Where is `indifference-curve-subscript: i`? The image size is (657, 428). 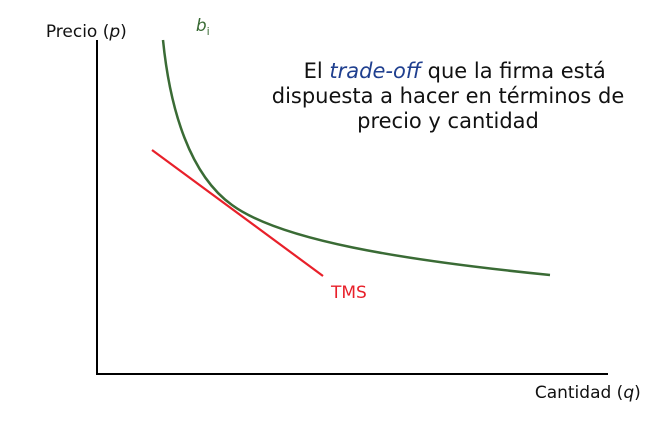
indifference-curve-subscript: i is located at coordinates (208, 31).